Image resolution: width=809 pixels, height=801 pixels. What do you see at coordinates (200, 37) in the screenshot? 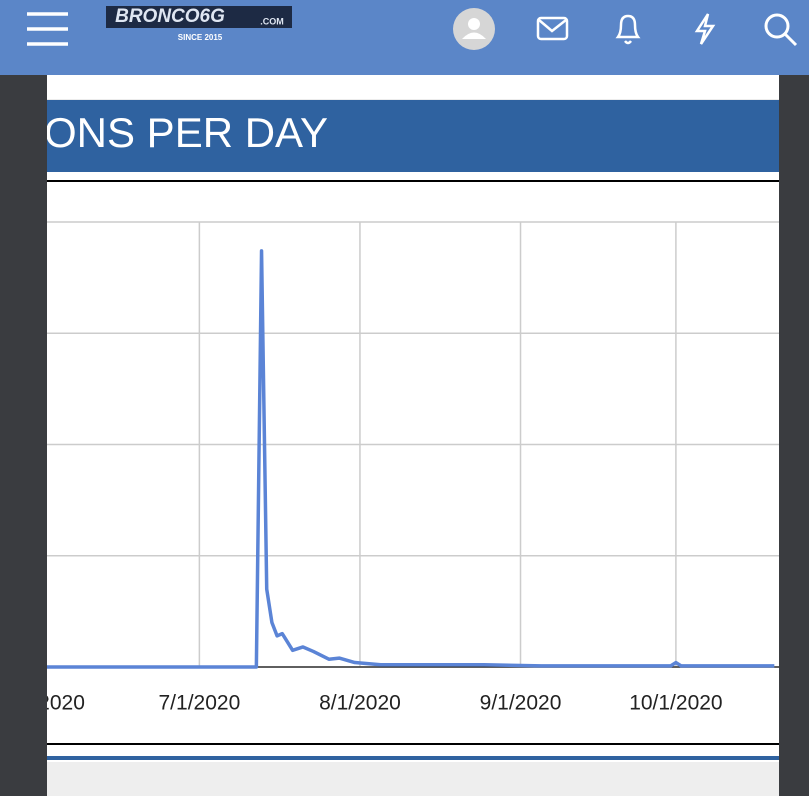
I see `tagline: SINCE 2015` at bounding box center [200, 37].